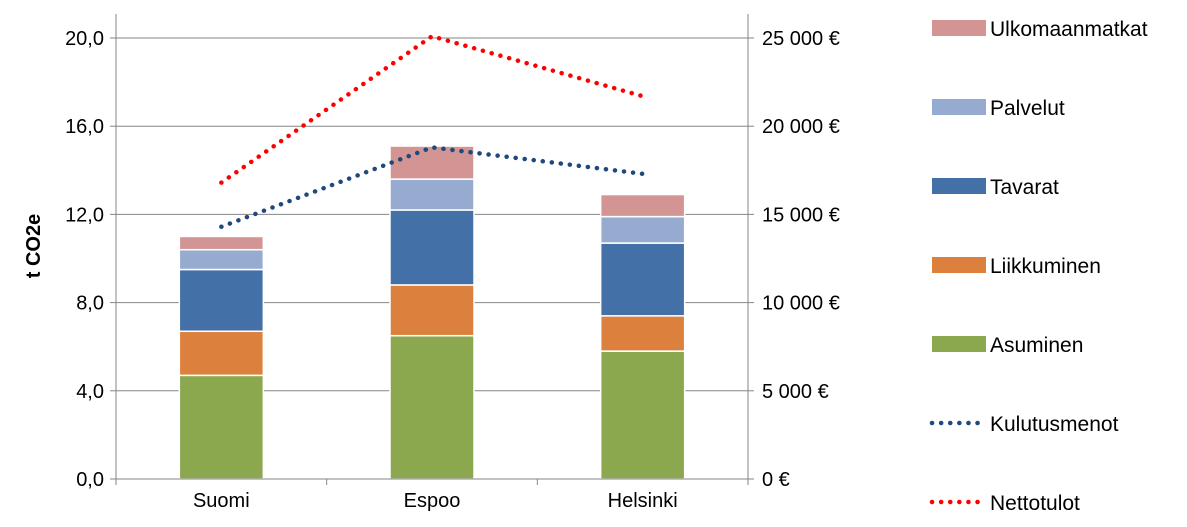 This screenshot has height=527, width=1187. Describe the element at coordinates (432, 109) in the screenshot. I see `line-nettotulot` at that location.